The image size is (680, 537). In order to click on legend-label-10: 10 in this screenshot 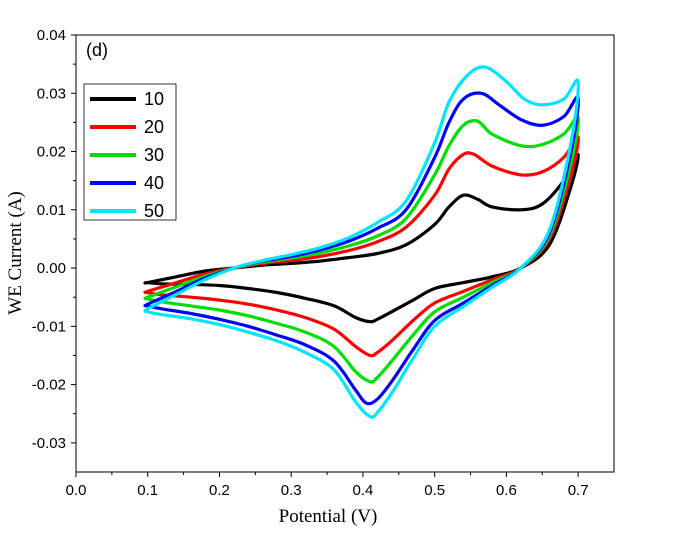, I will do `click(154, 99)`.